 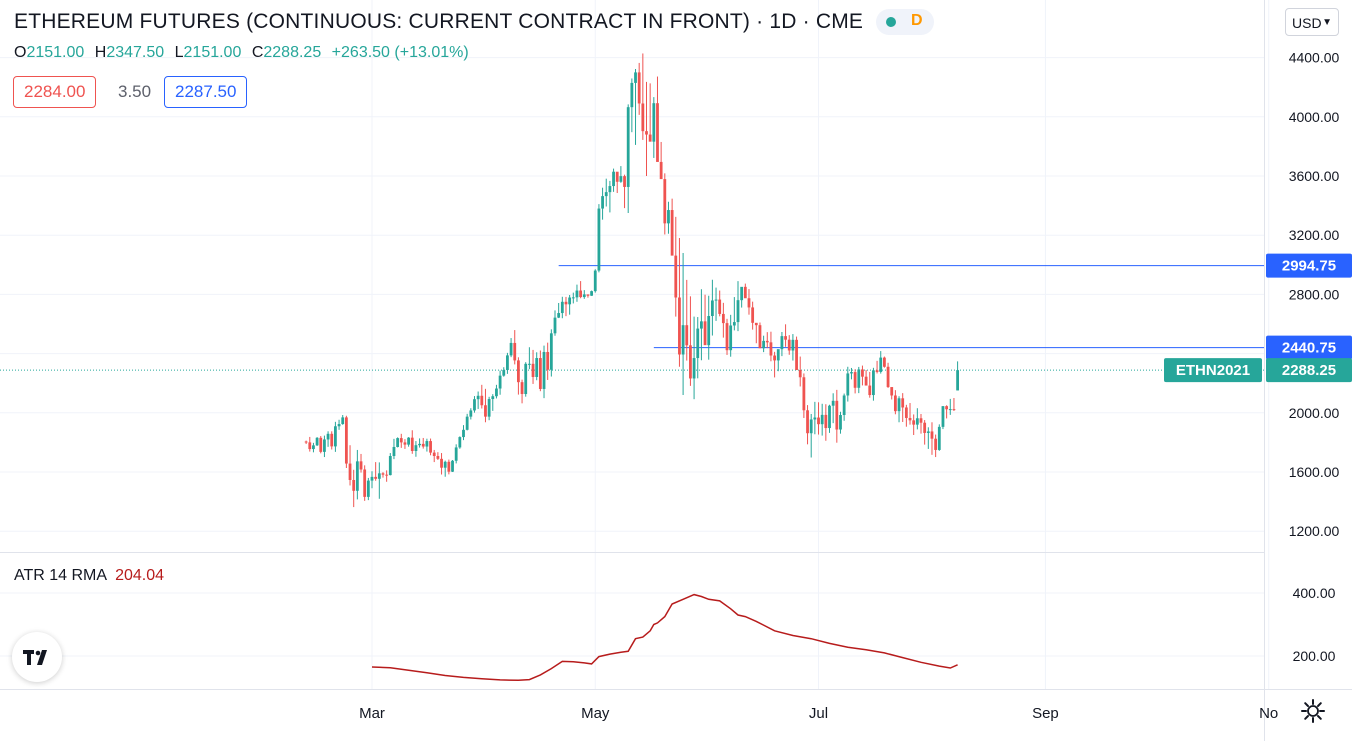 What do you see at coordinates (1307, 23) in the screenshot?
I see `currency-value: USD` at bounding box center [1307, 23].